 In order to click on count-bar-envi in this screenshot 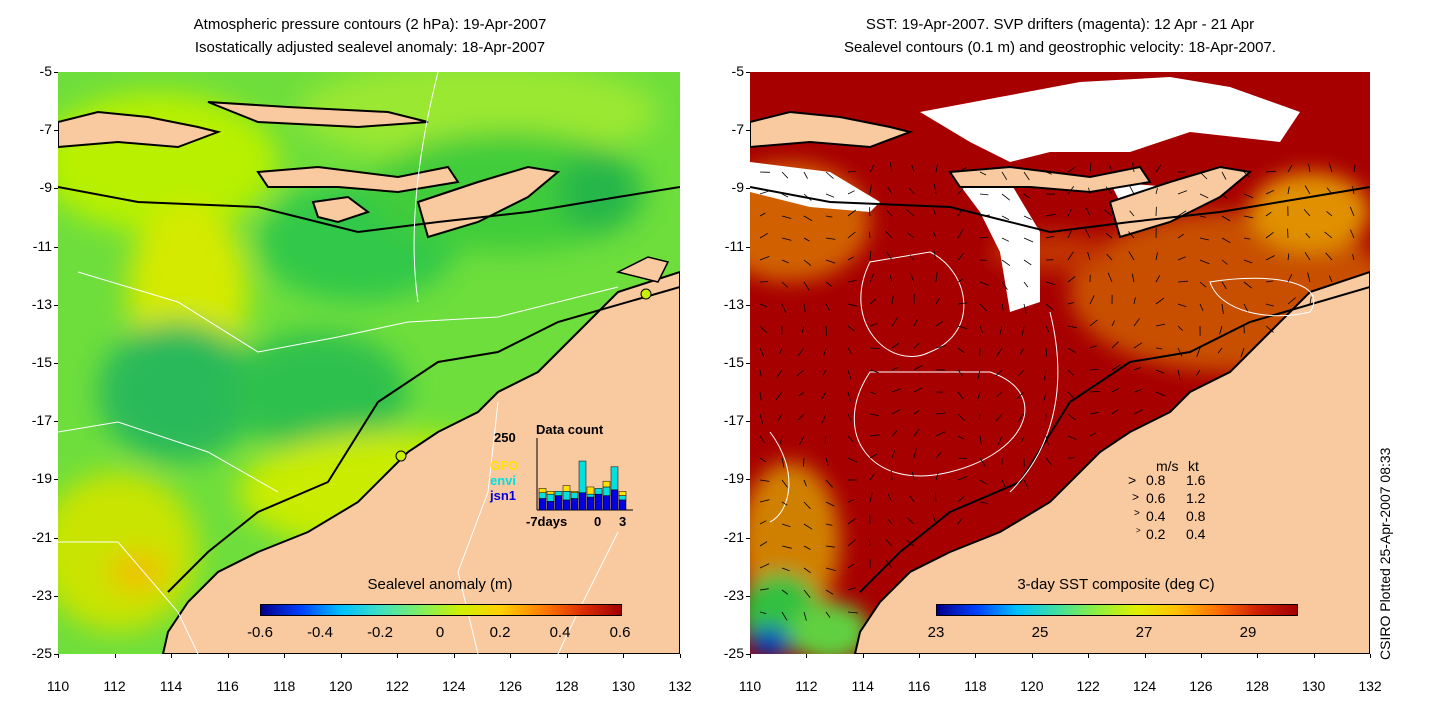, I will do `click(582, 476)`.